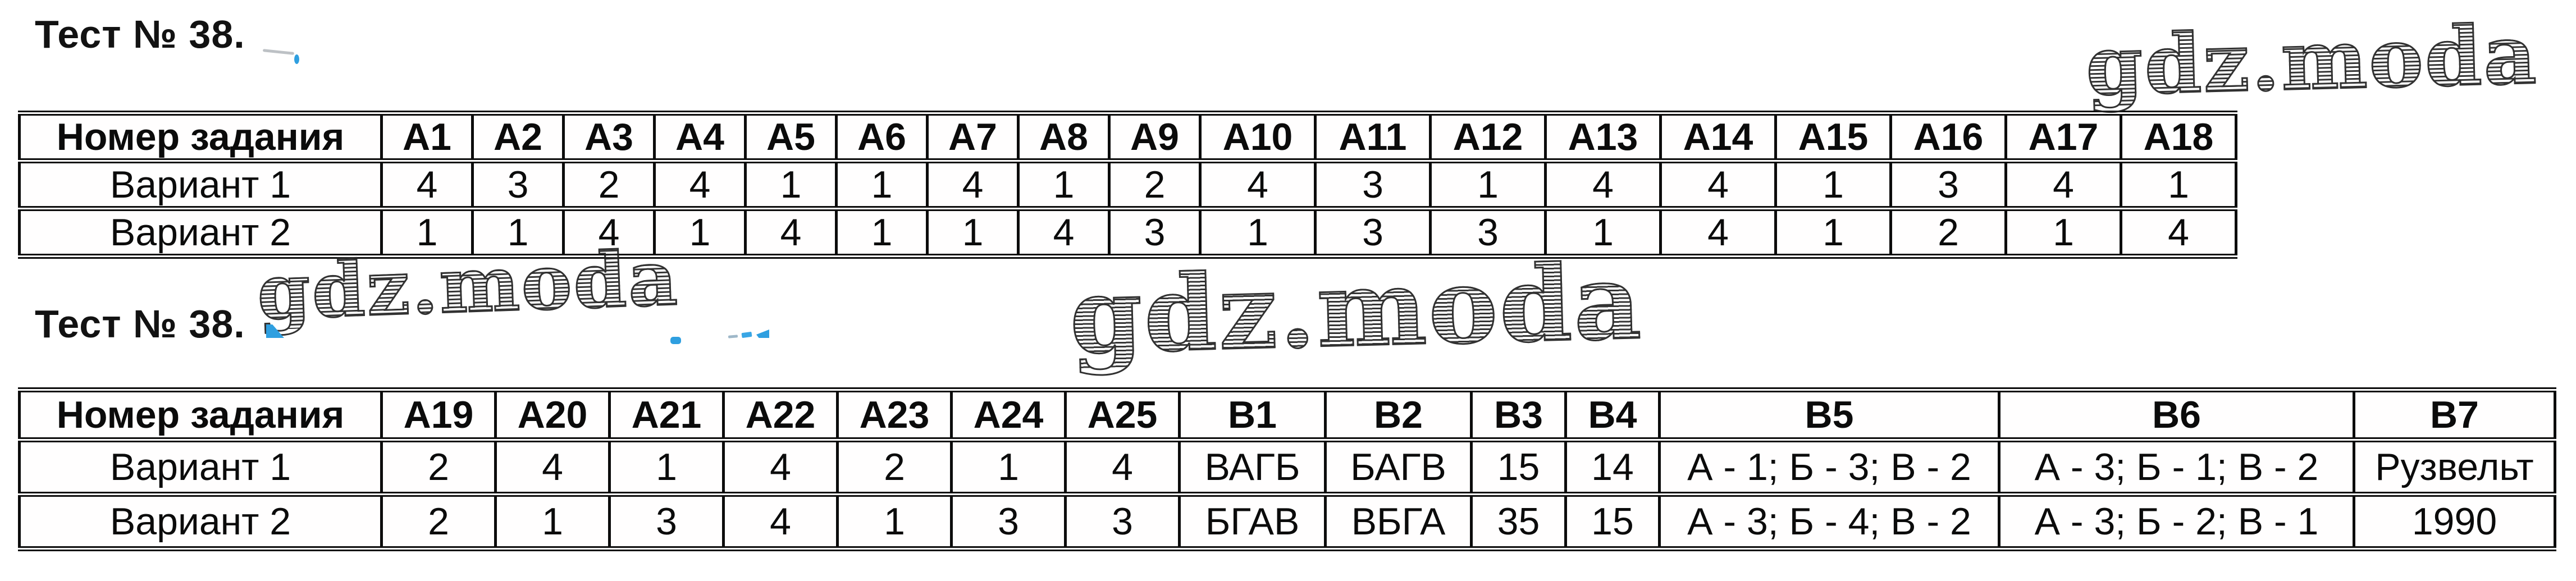 The height and width of the screenshot is (581, 2576). Describe the element at coordinates (1833, 137) in the screenshot. I see `task-header-cell: А15` at that location.